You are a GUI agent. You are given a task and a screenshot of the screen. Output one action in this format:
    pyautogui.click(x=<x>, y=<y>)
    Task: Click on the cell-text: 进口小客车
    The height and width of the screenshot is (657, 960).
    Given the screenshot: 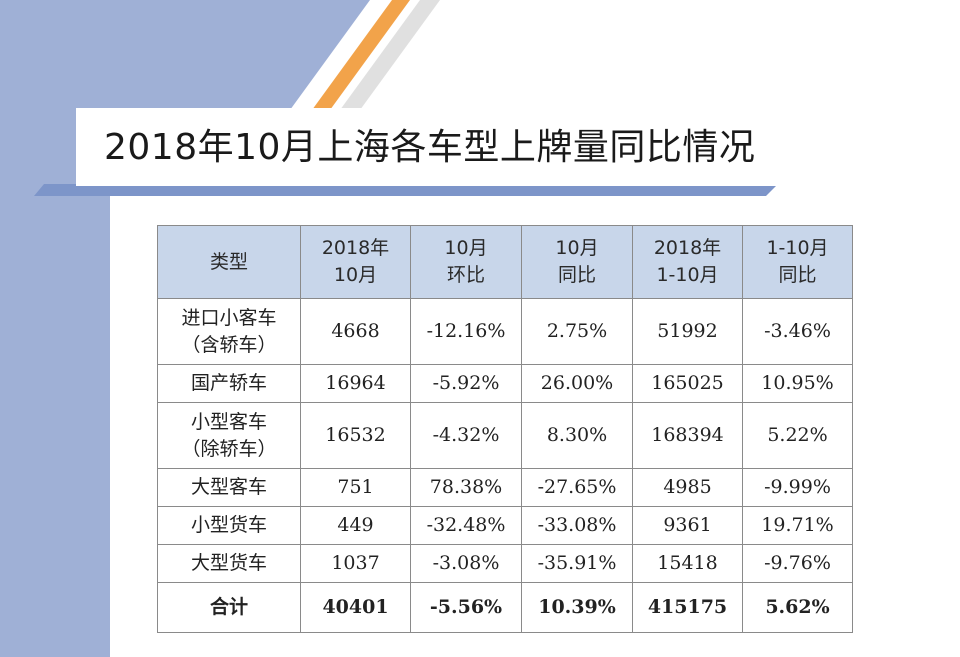 What is the action you would take?
    pyautogui.click(x=229, y=317)
    